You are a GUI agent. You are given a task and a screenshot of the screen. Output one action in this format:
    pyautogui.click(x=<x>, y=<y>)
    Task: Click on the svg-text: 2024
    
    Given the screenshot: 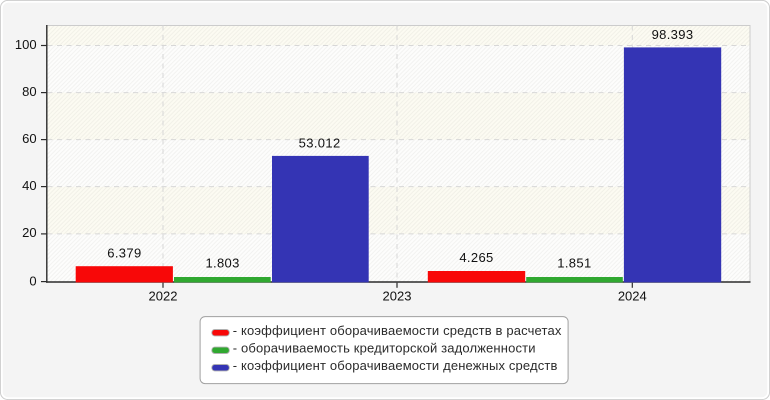 What is the action you would take?
    pyautogui.click(x=632, y=295)
    